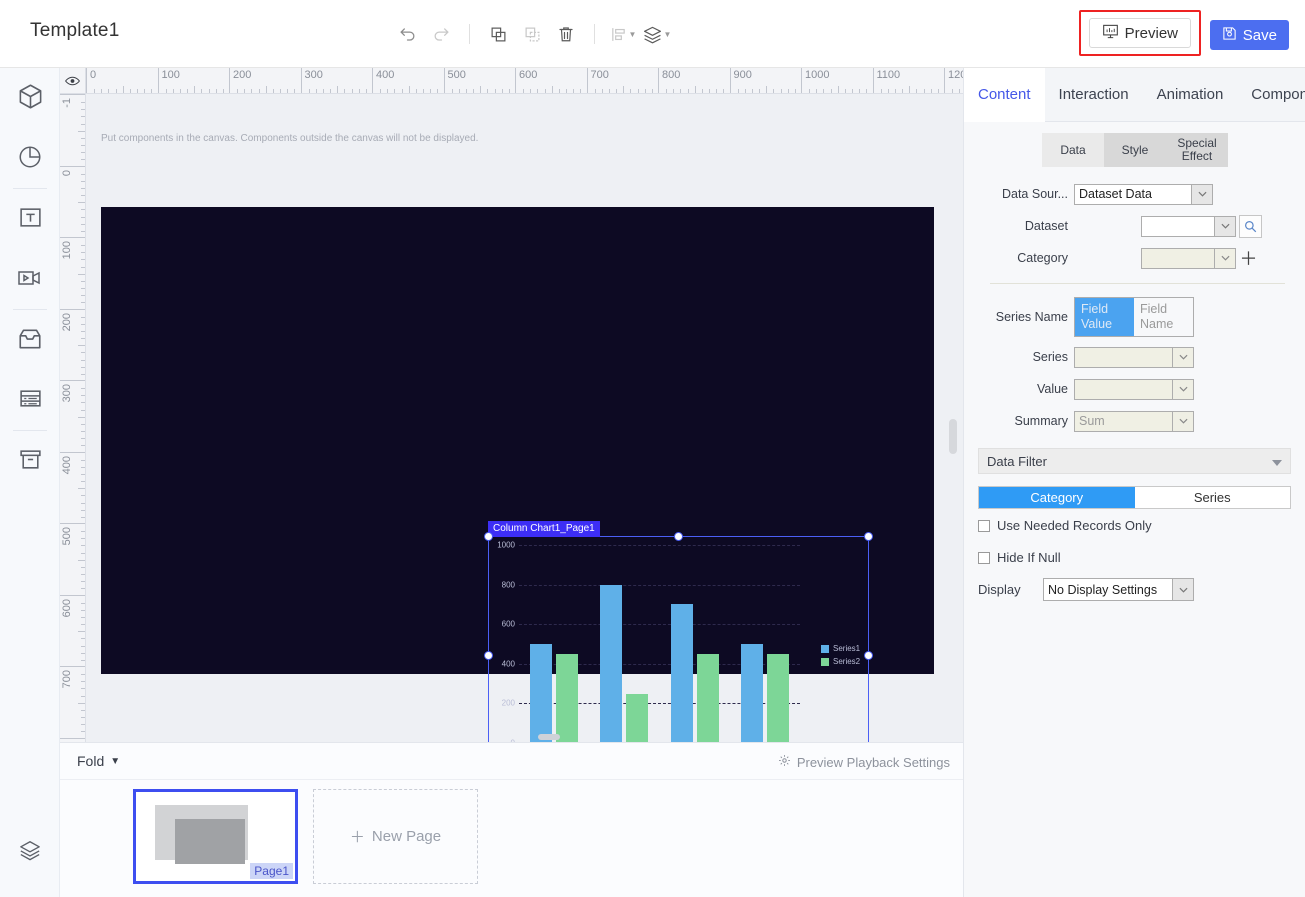  I want to click on resize-handle-top-right, so click(868, 536).